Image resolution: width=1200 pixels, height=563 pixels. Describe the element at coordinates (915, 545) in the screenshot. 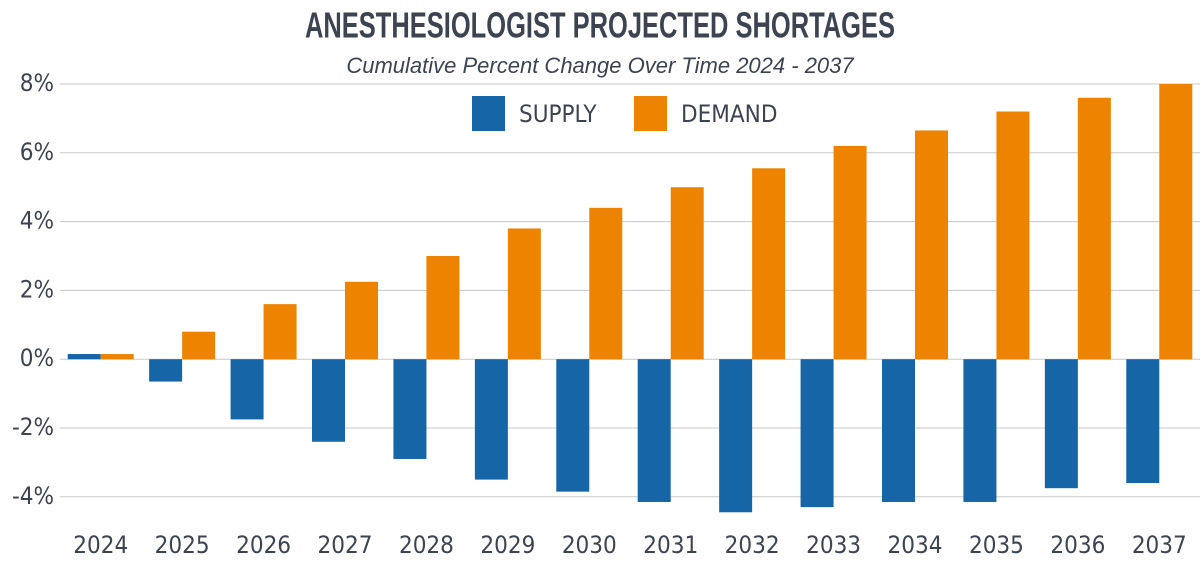

I see `x-tick-label: 2034` at that location.